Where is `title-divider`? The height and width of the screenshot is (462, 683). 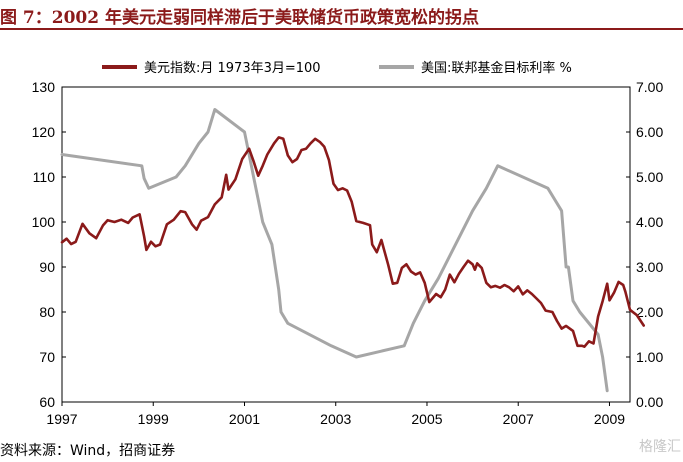 title-divider is located at coordinates (341, 29).